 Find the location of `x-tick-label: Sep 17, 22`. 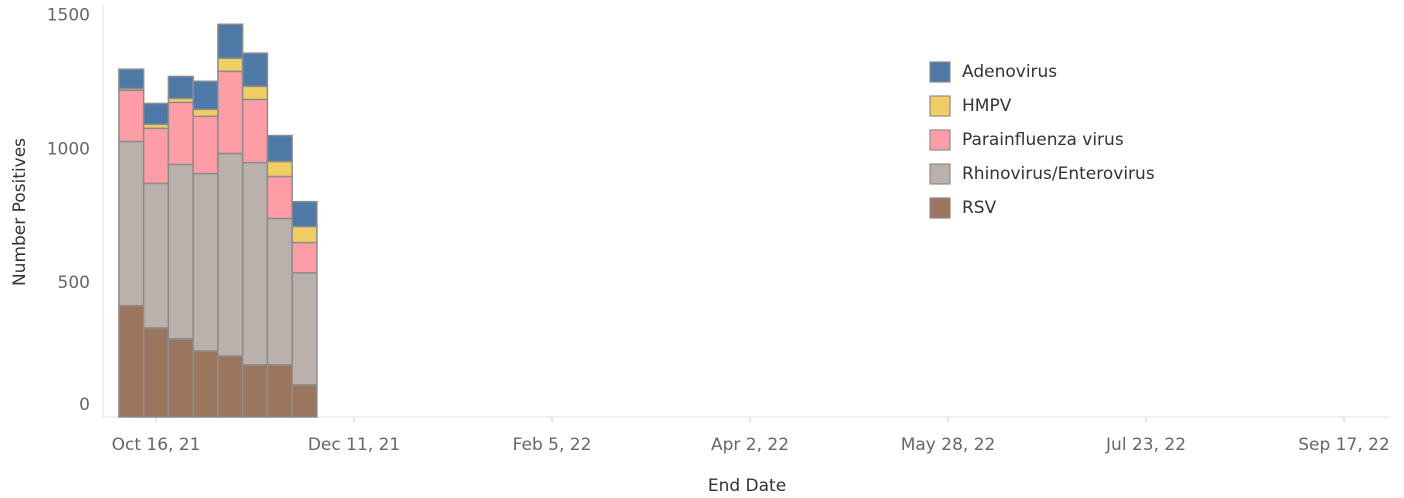

x-tick-label: Sep 17, 22 is located at coordinates (1344, 445).